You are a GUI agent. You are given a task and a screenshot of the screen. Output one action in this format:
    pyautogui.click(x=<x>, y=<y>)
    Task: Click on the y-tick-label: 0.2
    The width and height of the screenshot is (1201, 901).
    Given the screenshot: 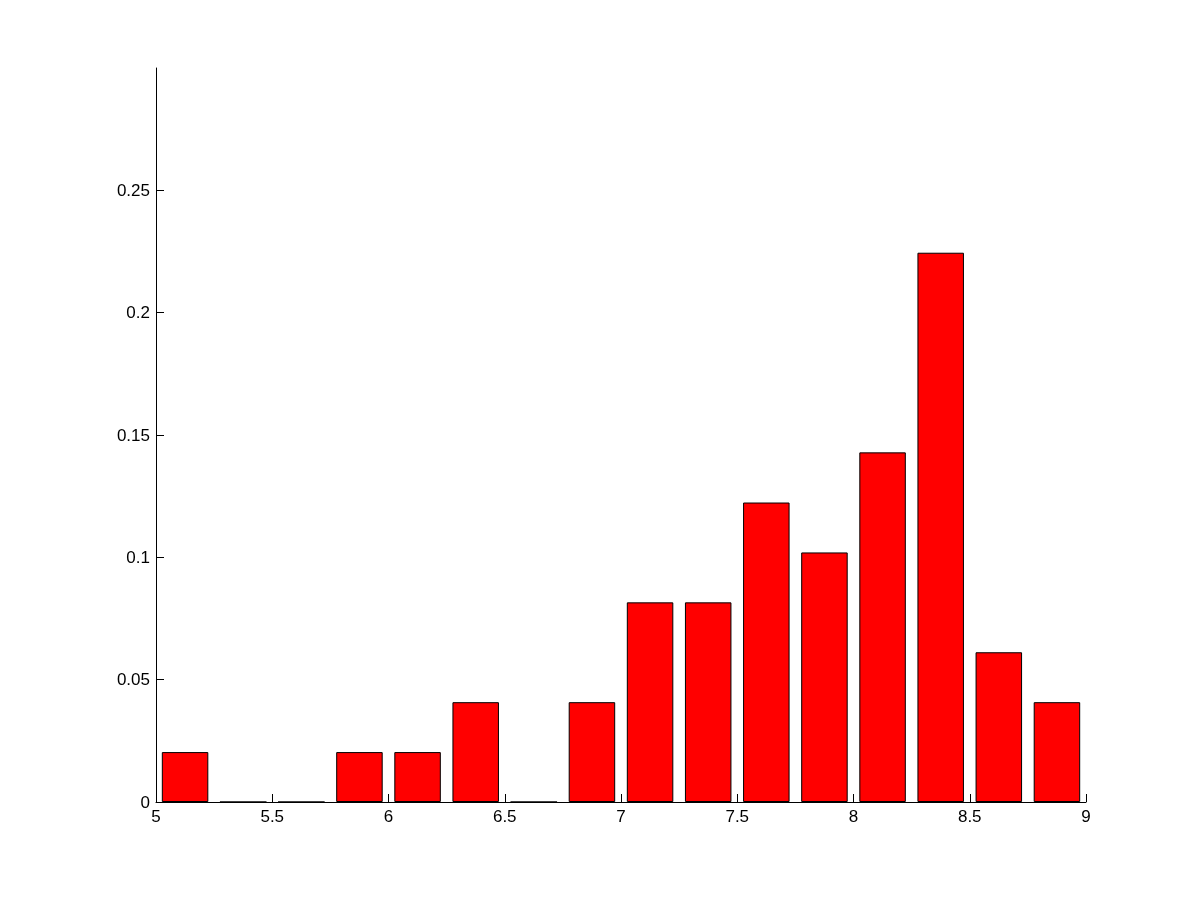 What is the action you would take?
    pyautogui.click(x=138, y=313)
    